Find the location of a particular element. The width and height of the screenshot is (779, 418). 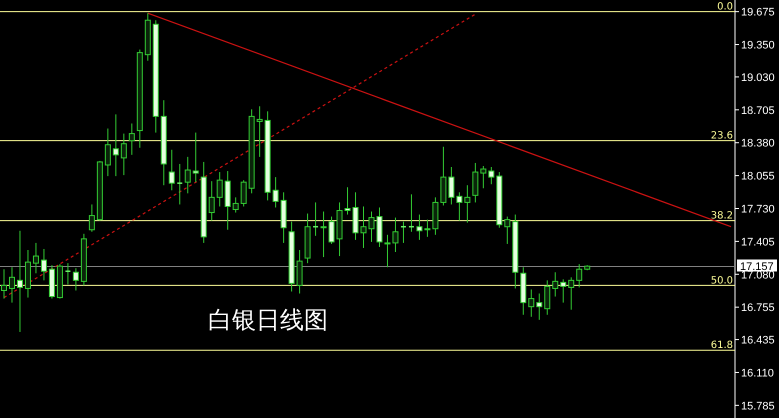

y-tick-label: 18.380 is located at coordinates (758, 144).